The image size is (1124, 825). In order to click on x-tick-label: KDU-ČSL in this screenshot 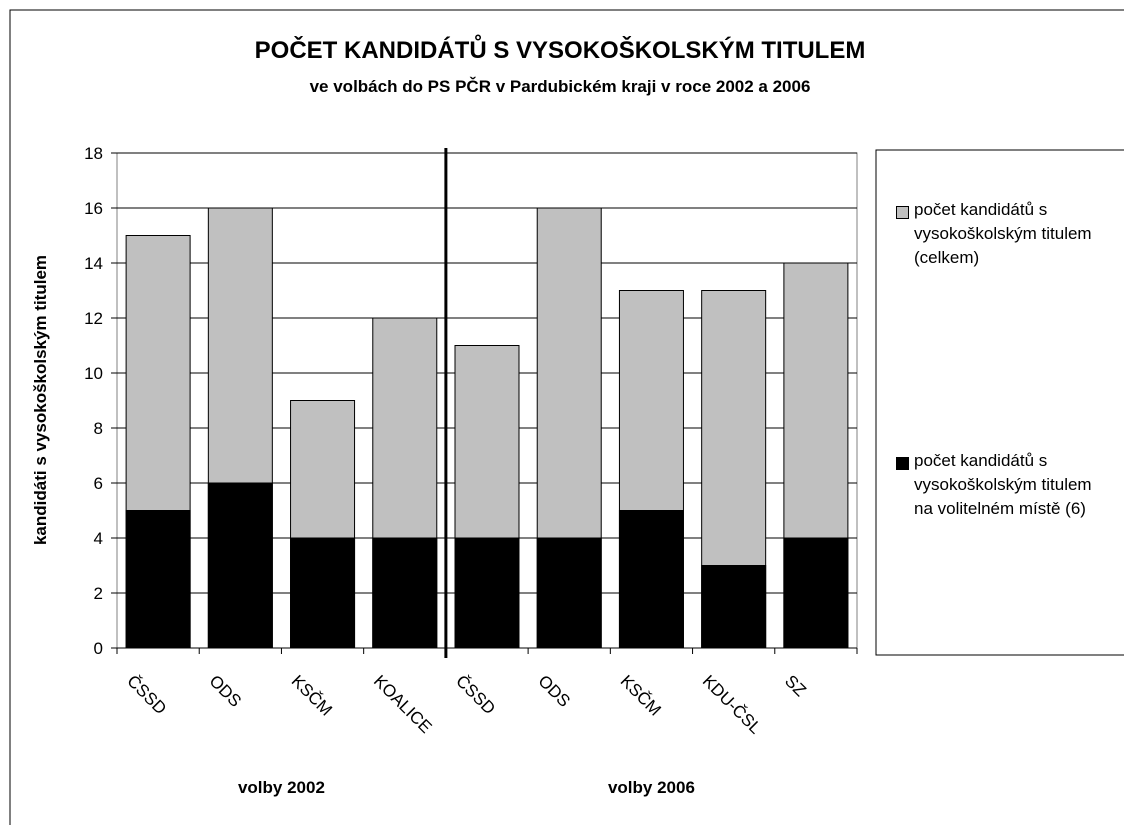, I will do `click(732, 704)`.